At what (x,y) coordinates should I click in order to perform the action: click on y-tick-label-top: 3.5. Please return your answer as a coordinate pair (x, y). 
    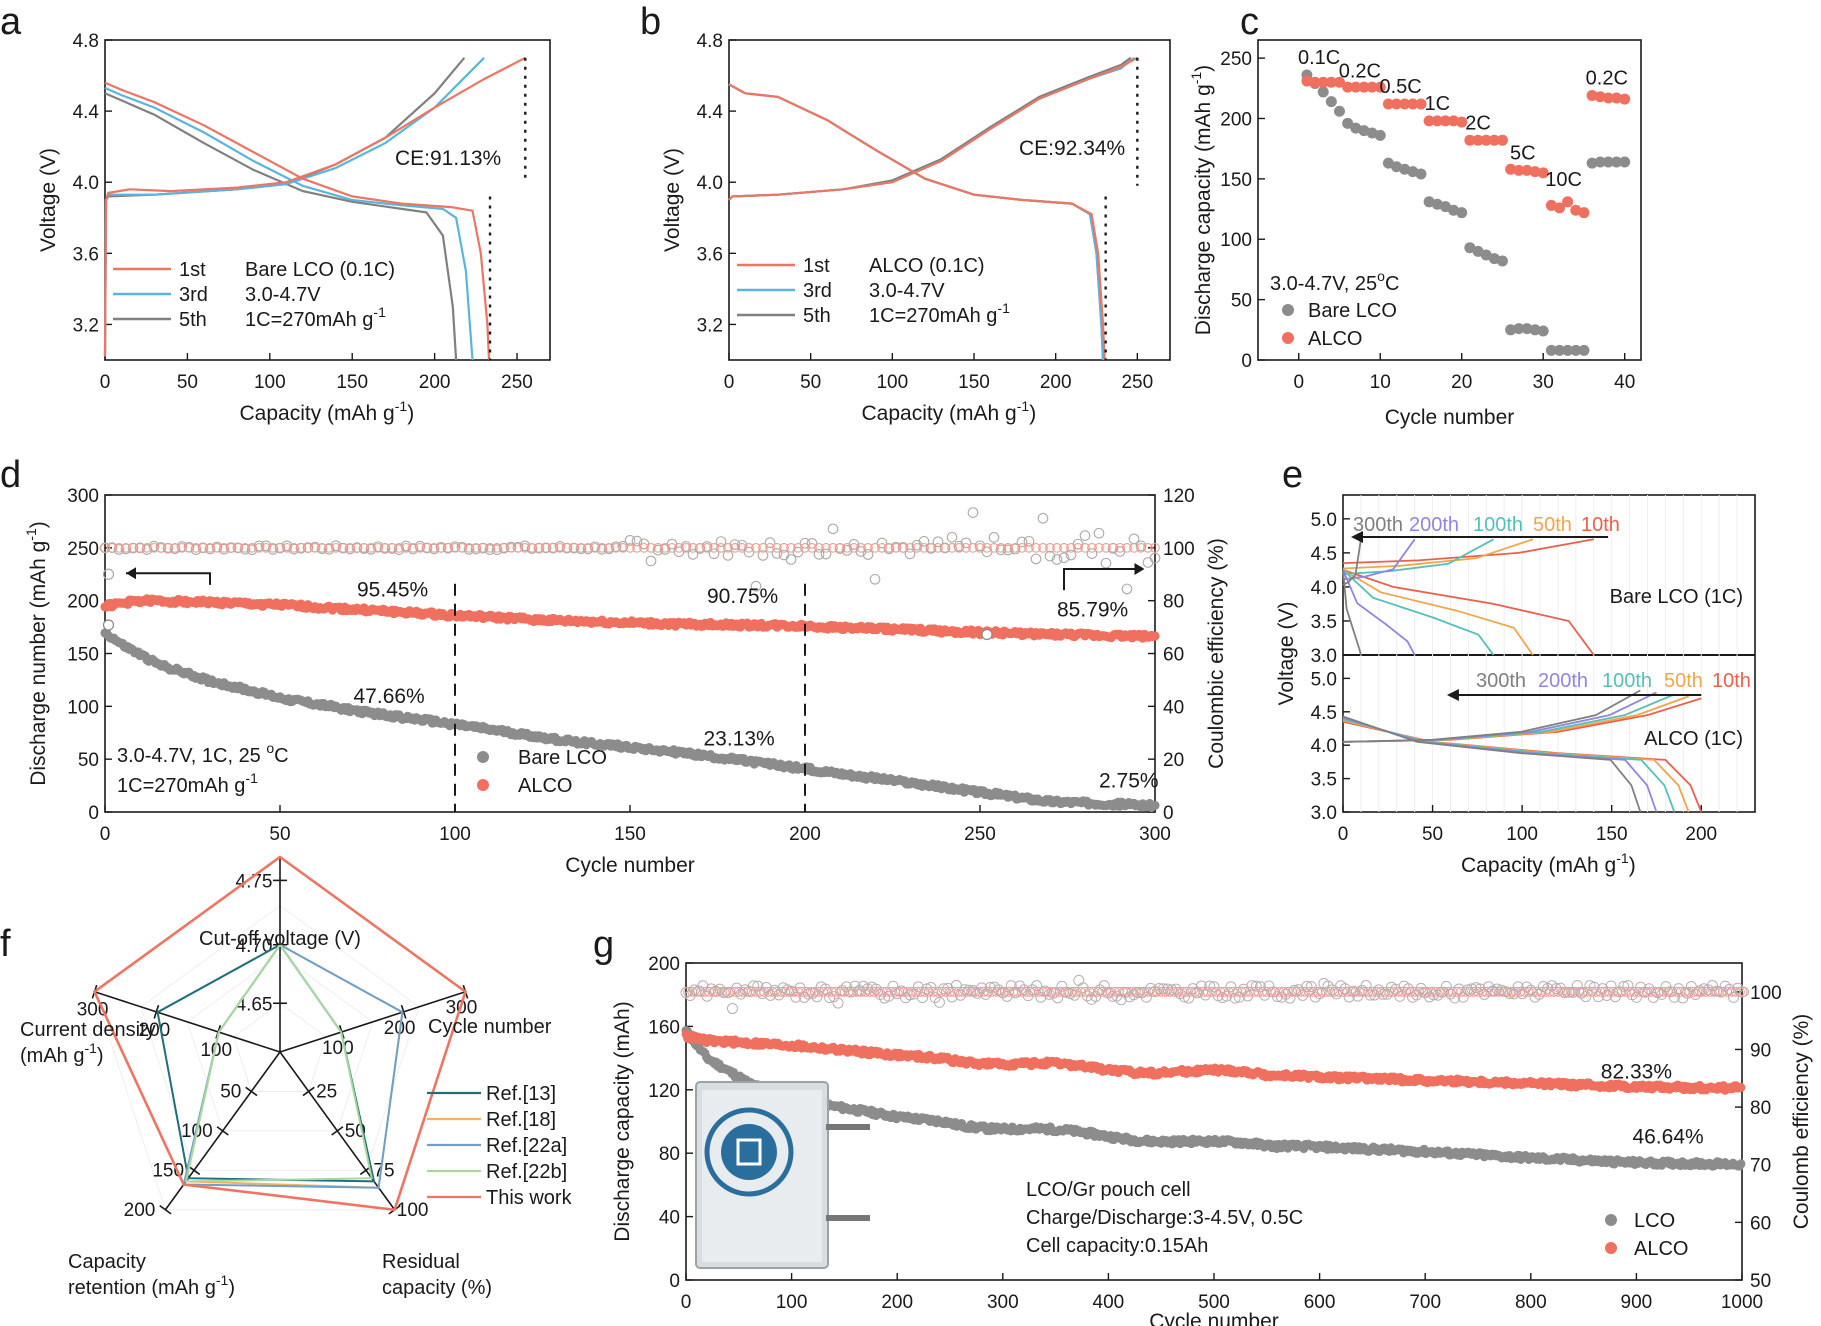
    Looking at the image, I should click on (1324, 622).